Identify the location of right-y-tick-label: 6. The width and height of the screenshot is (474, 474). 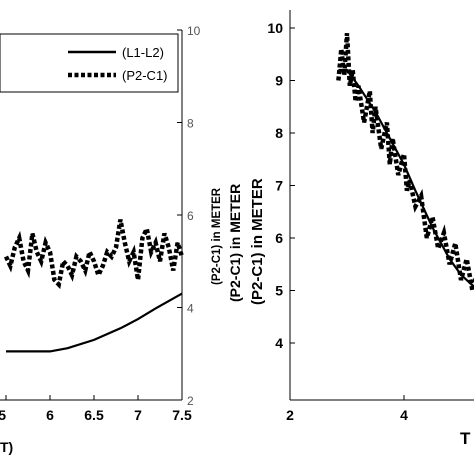
(279, 238).